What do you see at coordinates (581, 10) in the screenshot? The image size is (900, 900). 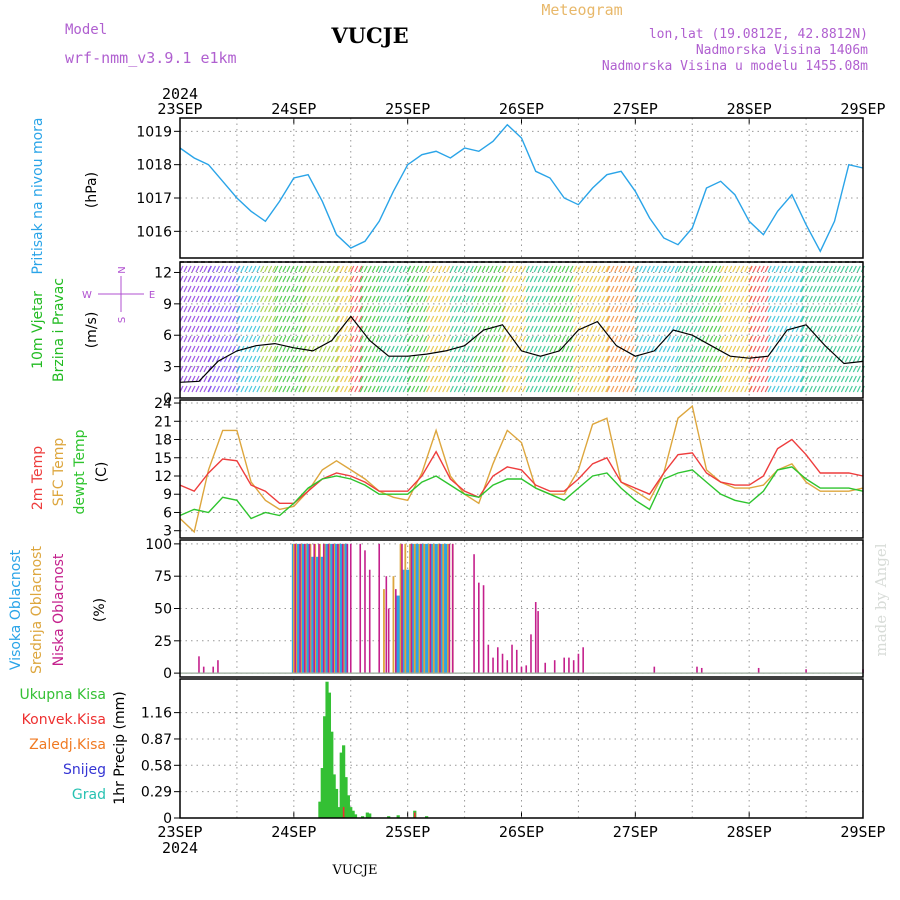 I see `product-title: Meteogram` at bounding box center [581, 10].